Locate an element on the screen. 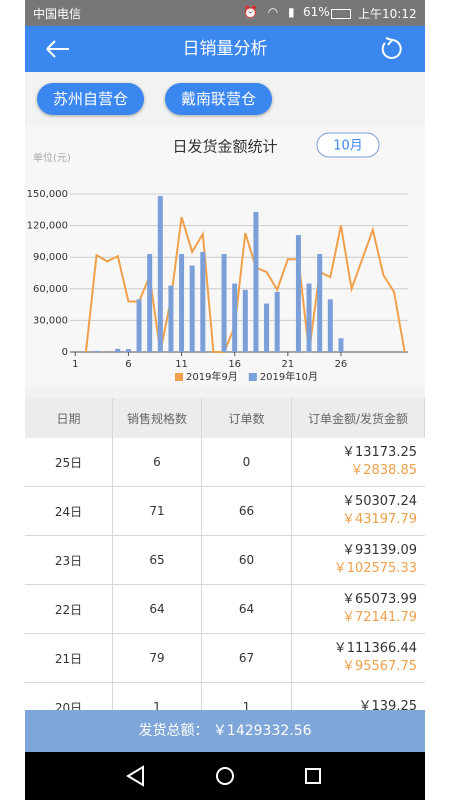  x-tick-label: 16 is located at coordinates (234, 364).